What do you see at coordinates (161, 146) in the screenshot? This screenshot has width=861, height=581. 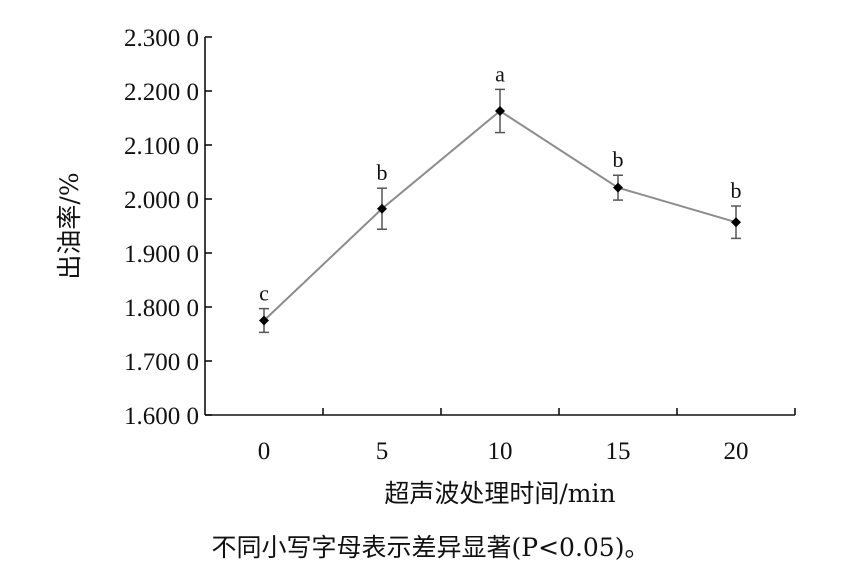 I see `y-tick-label: 2.100 0` at bounding box center [161, 146].